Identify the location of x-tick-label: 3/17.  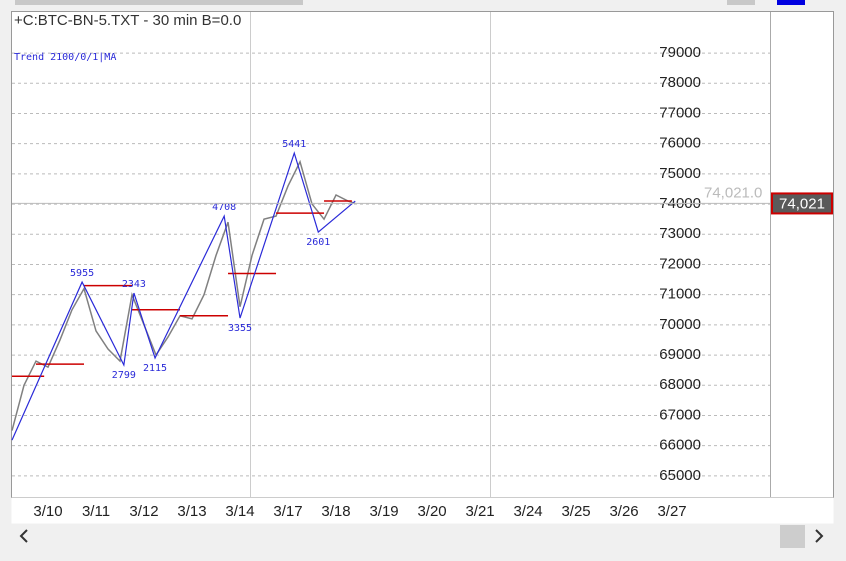
(287, 511).